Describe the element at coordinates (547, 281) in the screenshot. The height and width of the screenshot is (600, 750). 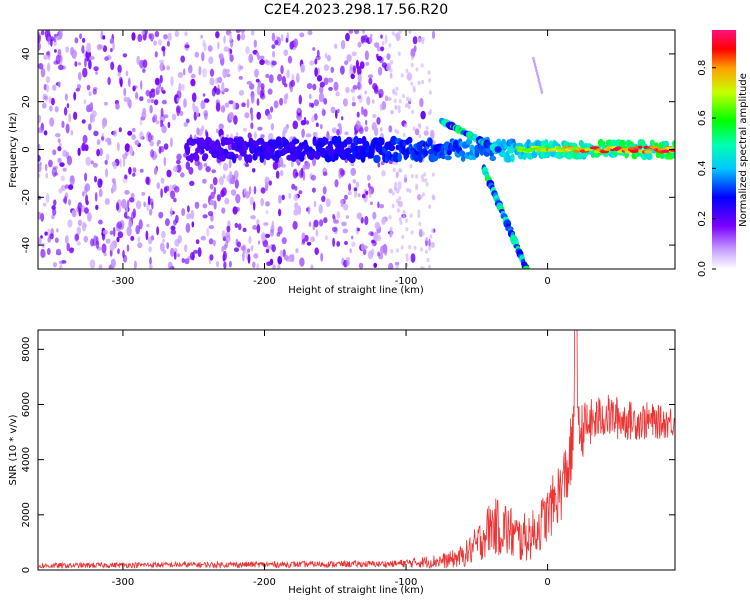
I see `spectrogram-xtick-label: 0` at that location.